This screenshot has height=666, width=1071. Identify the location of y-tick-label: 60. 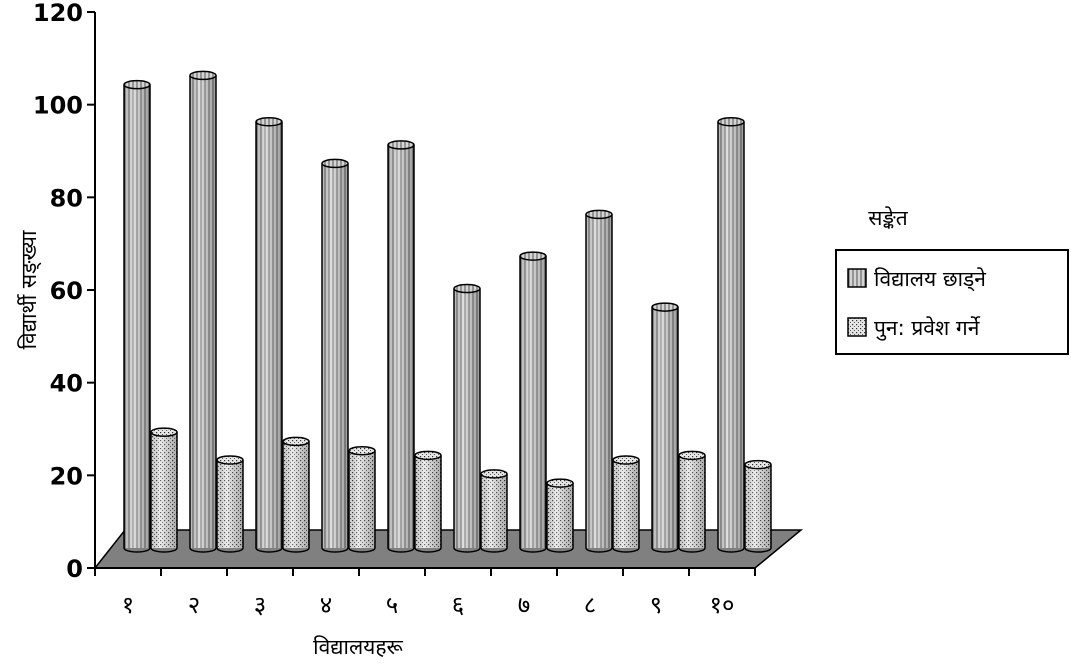
(66, 291).